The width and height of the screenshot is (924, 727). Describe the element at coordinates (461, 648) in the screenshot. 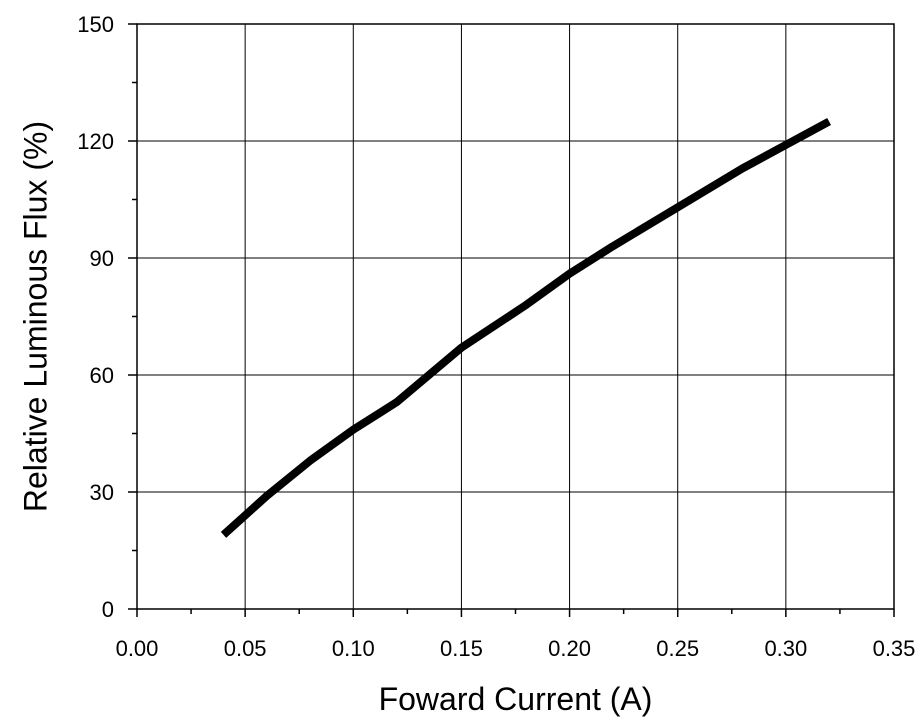

I see `x-tick-label: 0.15` at that location.